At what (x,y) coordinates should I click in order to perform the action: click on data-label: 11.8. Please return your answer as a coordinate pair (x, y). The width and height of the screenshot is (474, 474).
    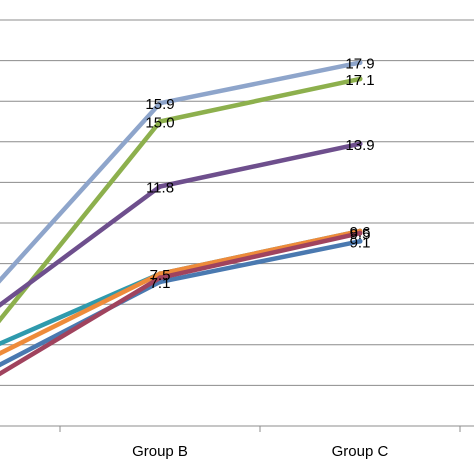
    Looking at the image, I should click on (160, 187).